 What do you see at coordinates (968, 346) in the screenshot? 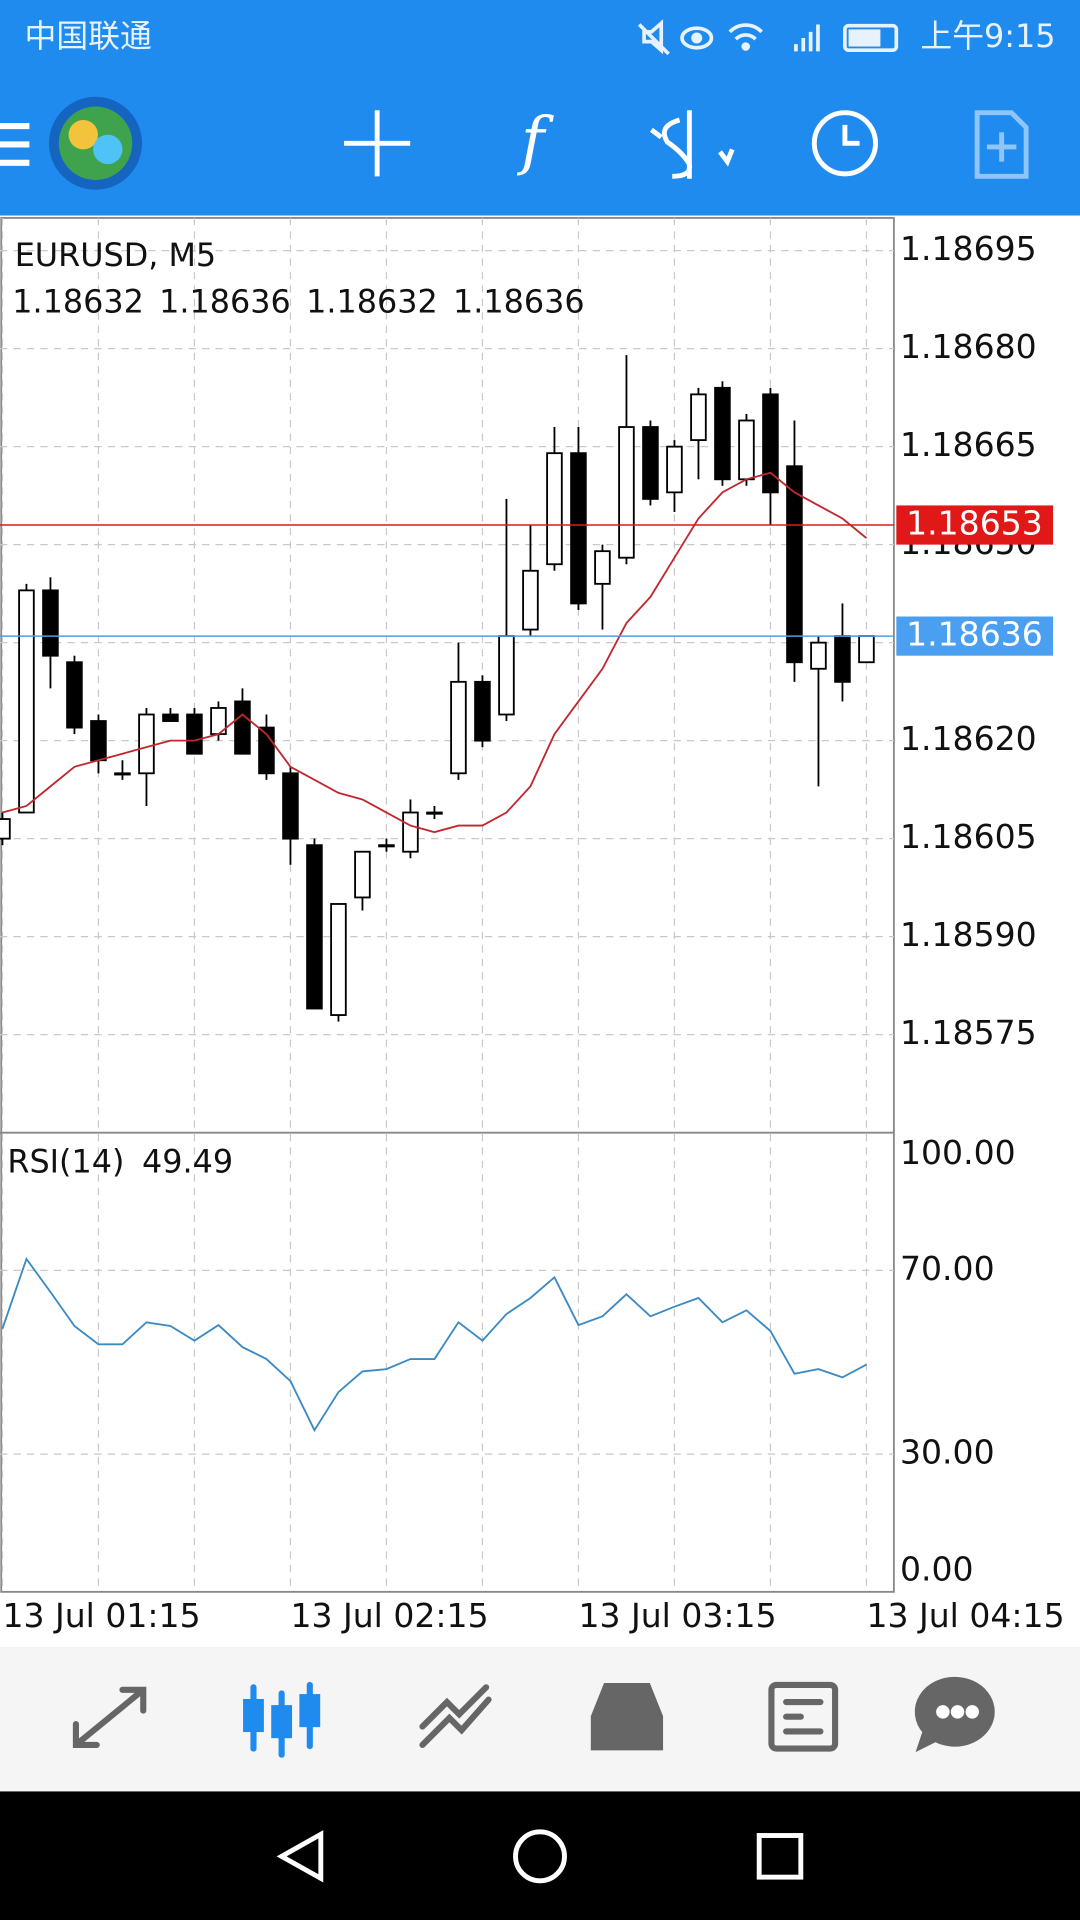
I see `y-tick-label: 1.18680` at bounding box center [968, 346].